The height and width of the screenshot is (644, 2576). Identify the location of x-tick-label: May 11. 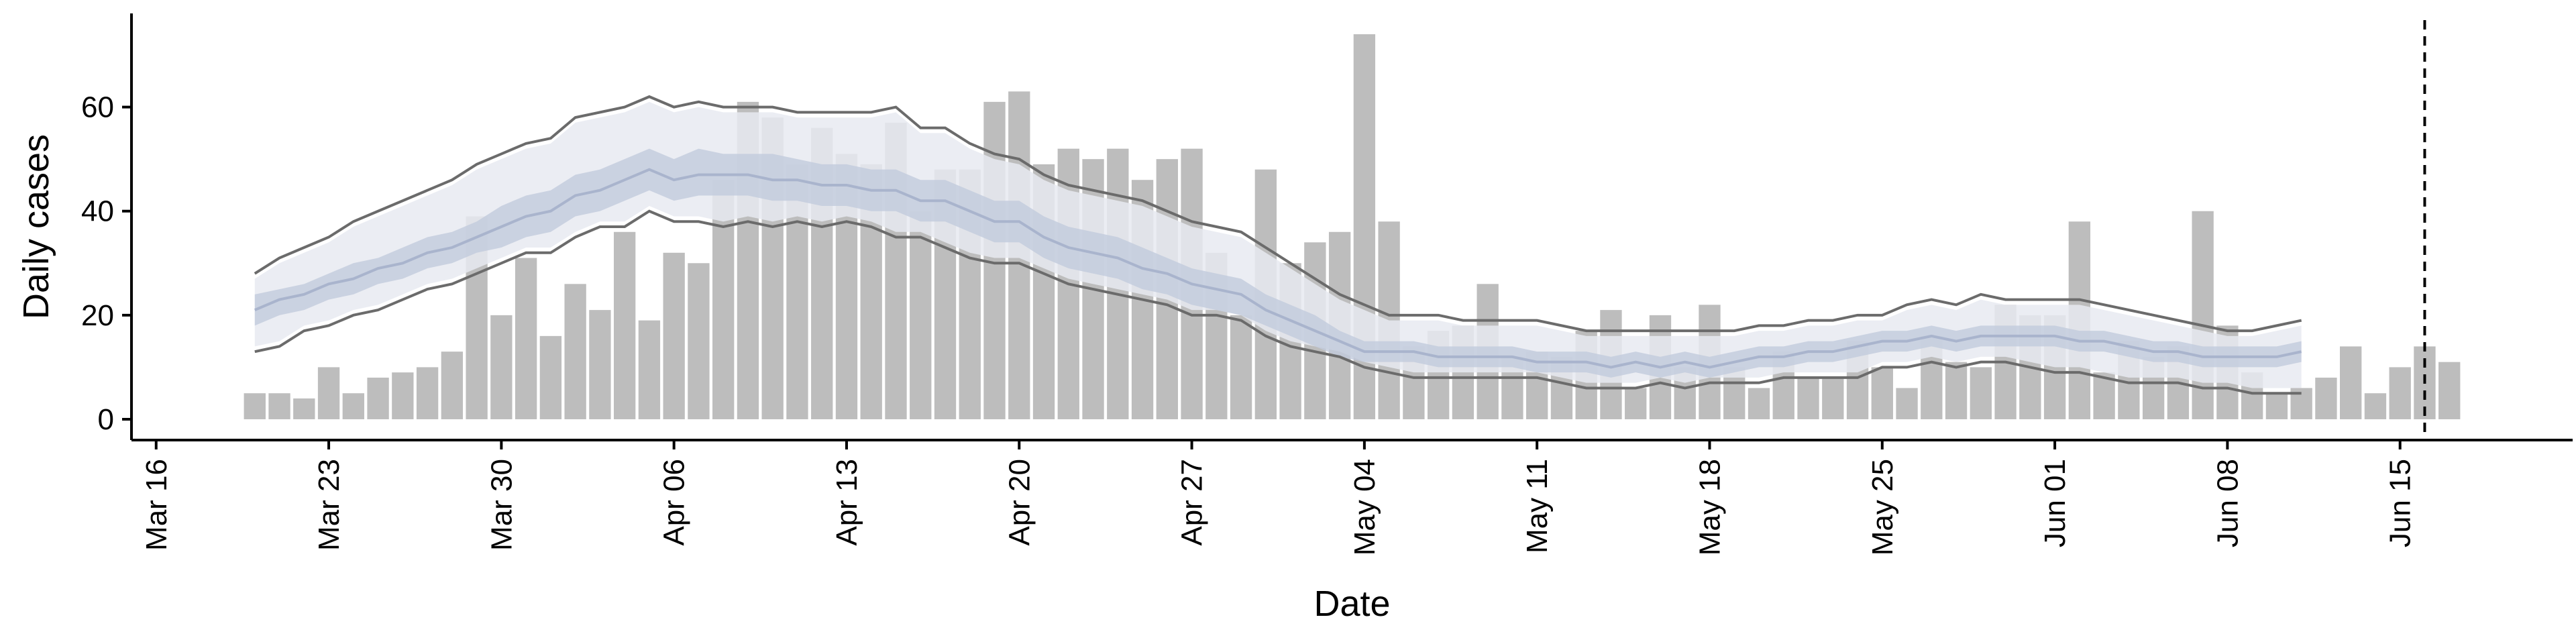
(1537, 506).